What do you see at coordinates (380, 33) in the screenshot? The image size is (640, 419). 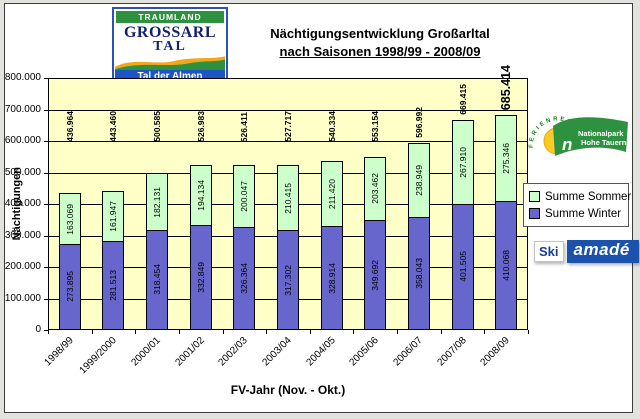 I see `chart-title-line1: Nächtigungsentwicklung Großarltal` at bounding box center [380, 33].